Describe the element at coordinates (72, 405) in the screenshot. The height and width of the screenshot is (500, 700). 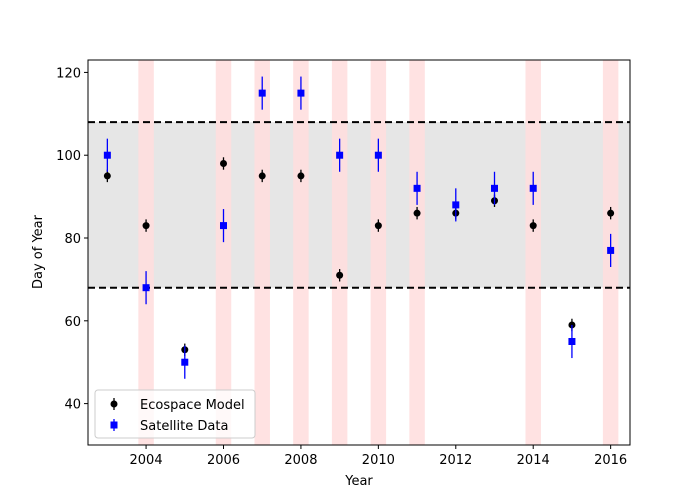
I see `y-tick-label: 40` at that location.